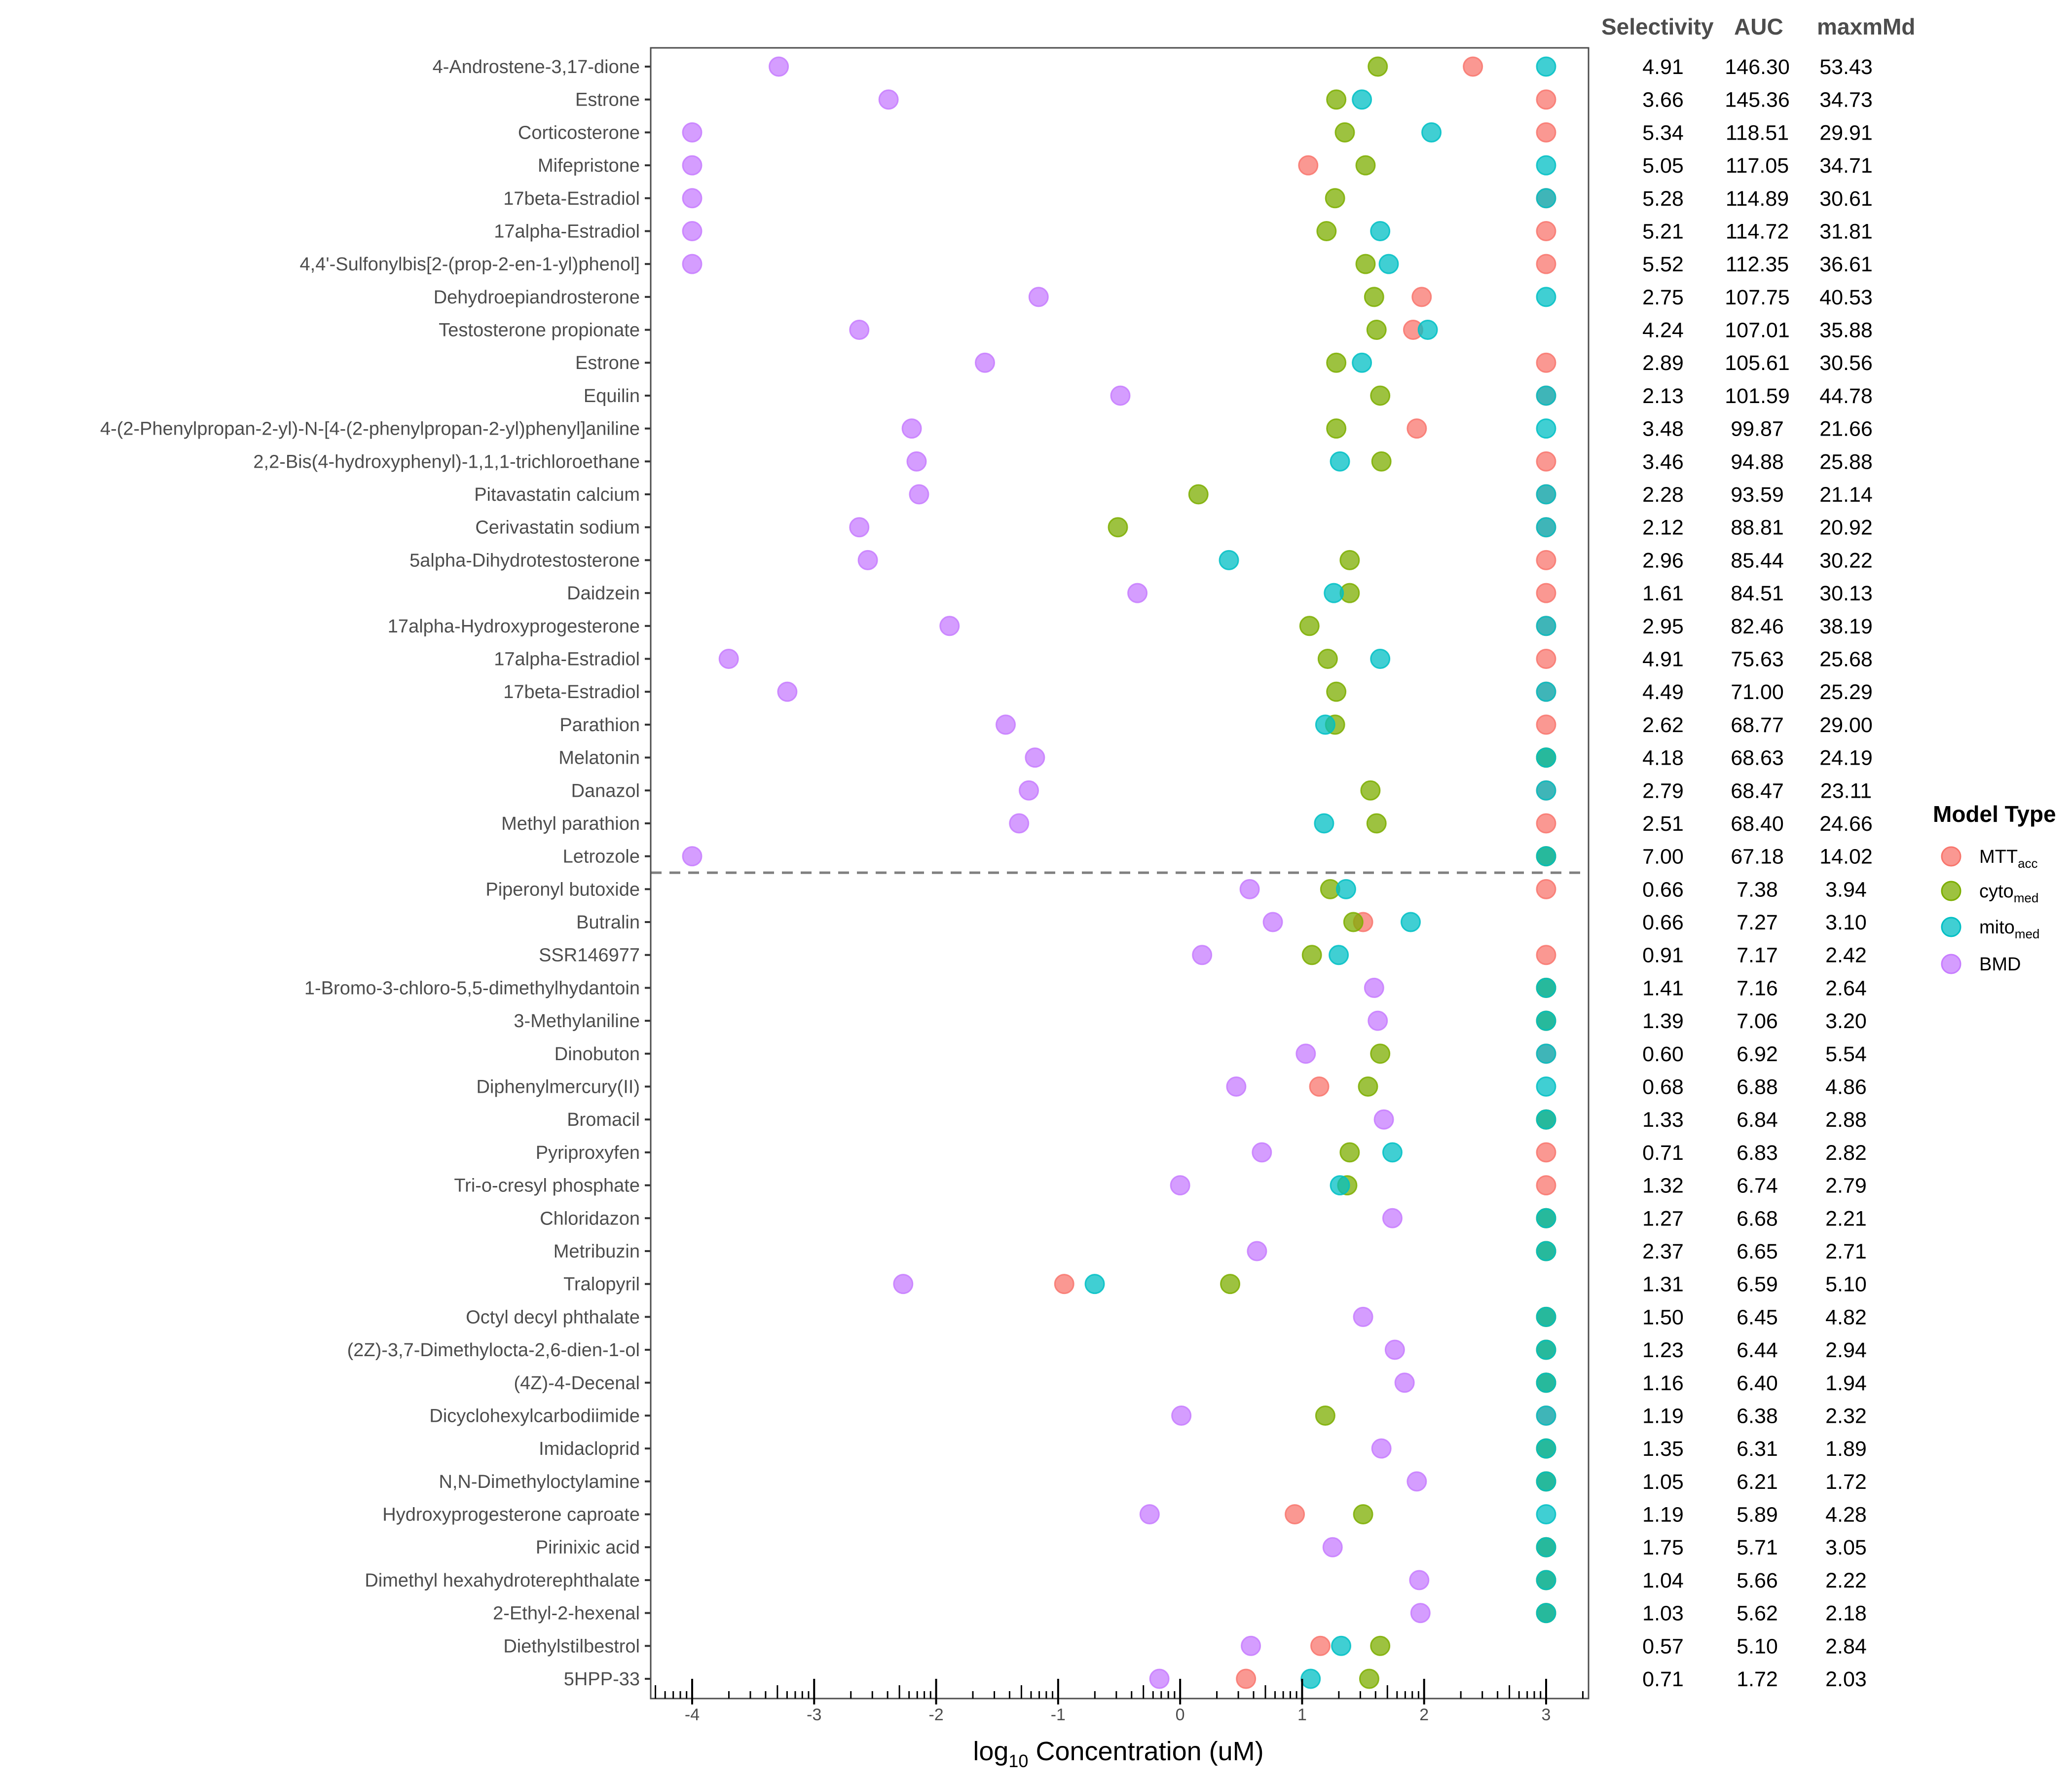 The height and width of the screenshot is (1776, 2072). What do you see at coordinates (1758, 1284) in the screenshot?
I see `table-cell-auc: 6.59` at bounding box center [1758, 1284].